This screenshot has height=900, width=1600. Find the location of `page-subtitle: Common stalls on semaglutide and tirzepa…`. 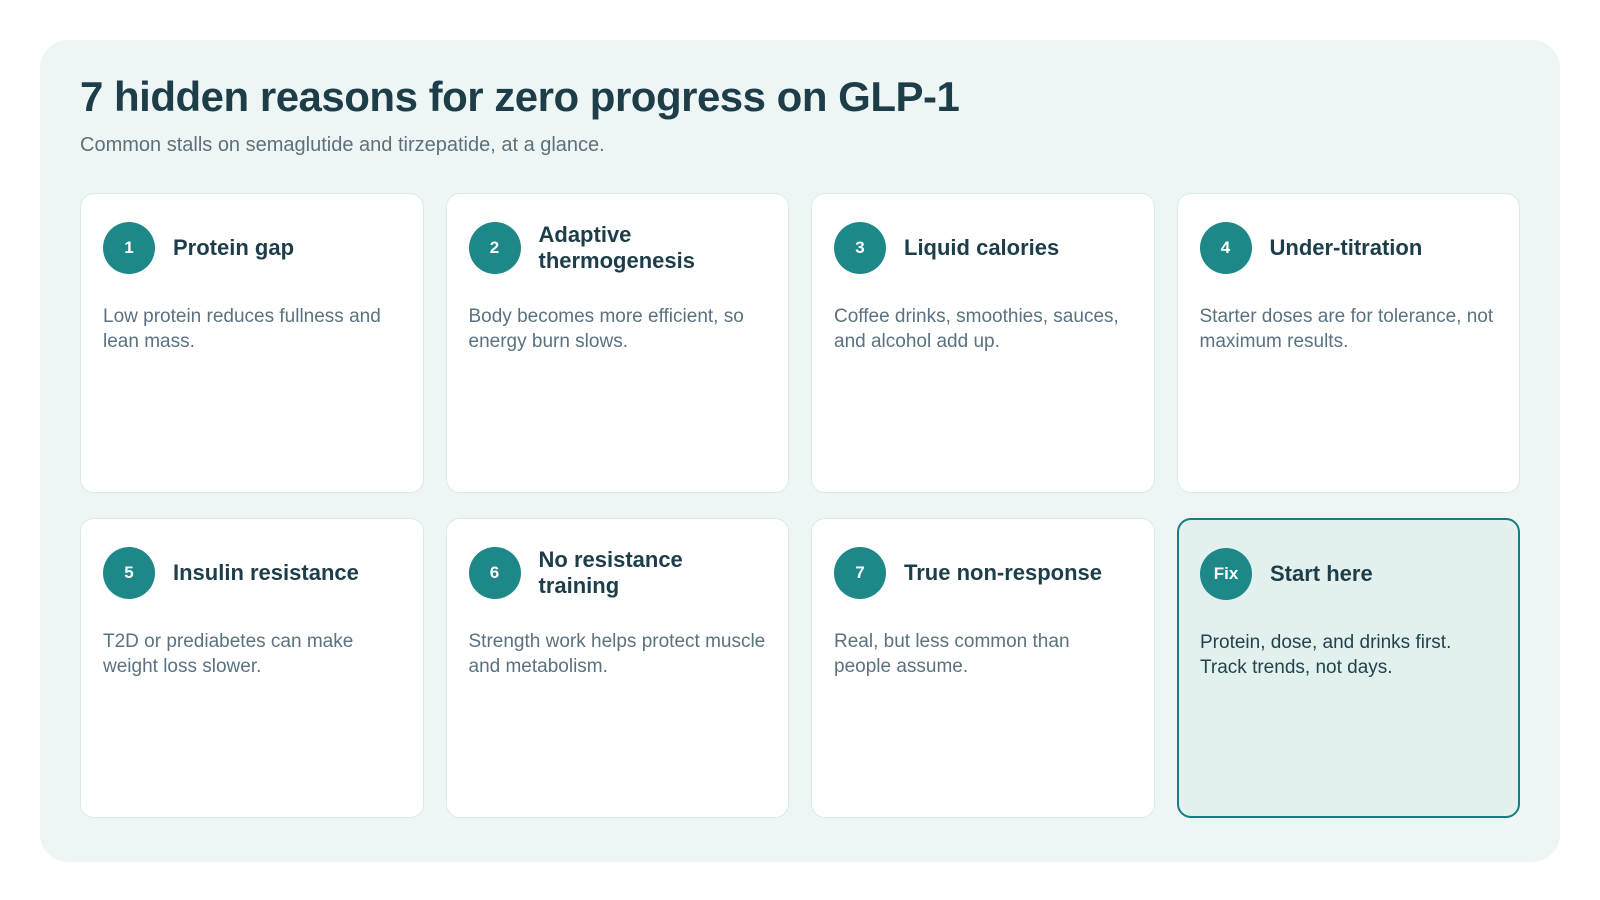

page-subtitle: Common stalls on semaglutide and tirzepa… is located at coordinates (342, 145).